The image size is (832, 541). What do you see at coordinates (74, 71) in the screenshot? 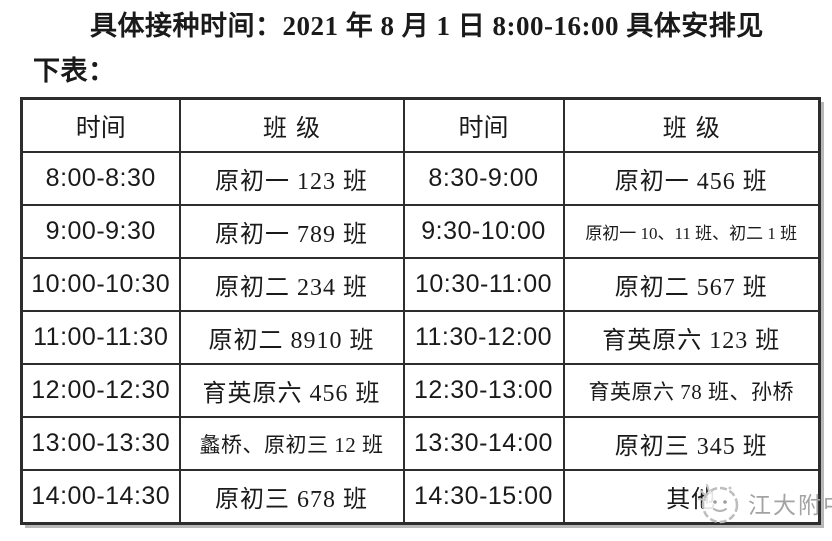
I see `intro-line-2: 下表：` at bounding box center [74, 71].